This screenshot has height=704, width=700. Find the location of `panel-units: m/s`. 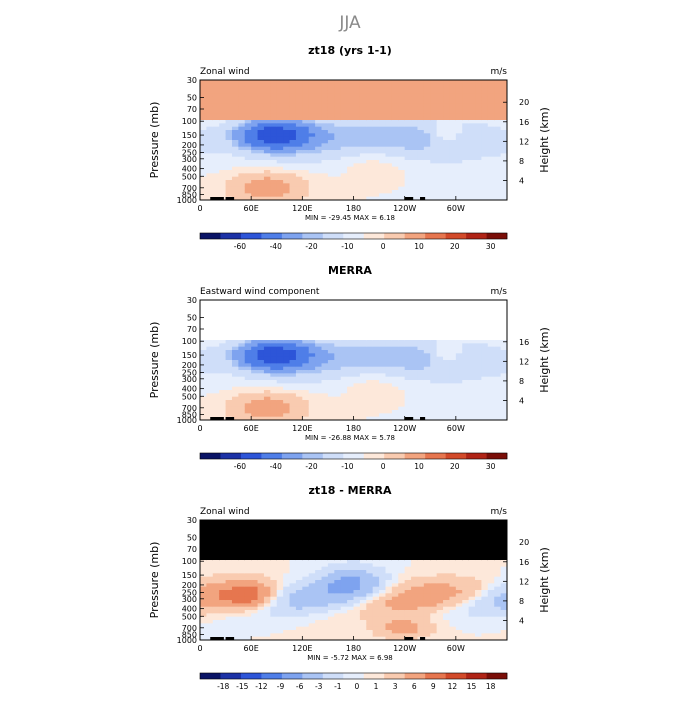

panel-units: m/s is located at coordinates (499, 72).